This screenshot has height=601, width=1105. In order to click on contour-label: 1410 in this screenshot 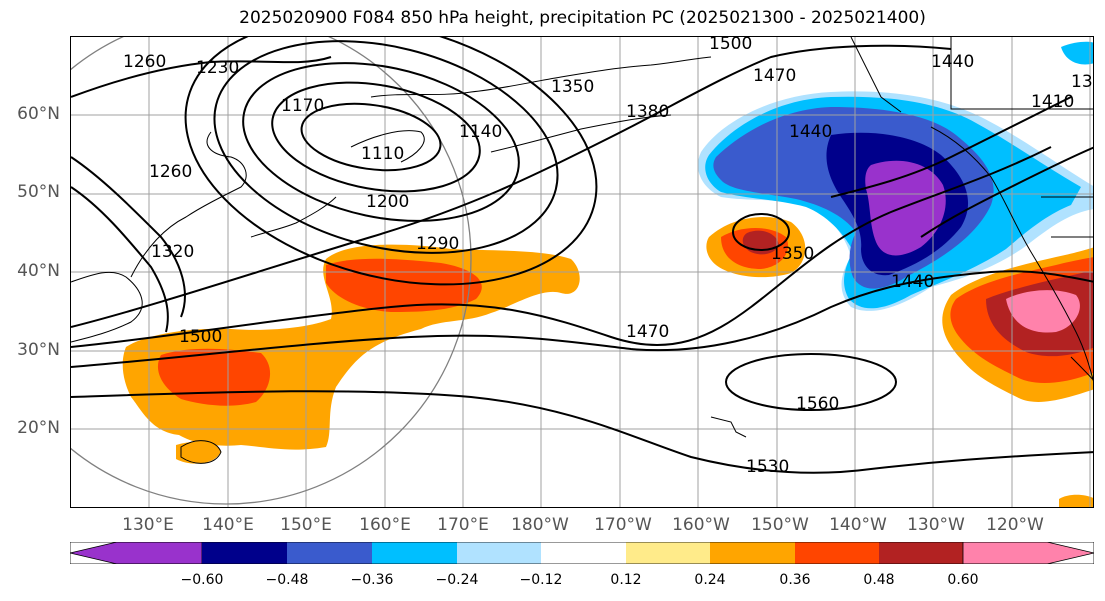, I will do `click(1052, 102)`.